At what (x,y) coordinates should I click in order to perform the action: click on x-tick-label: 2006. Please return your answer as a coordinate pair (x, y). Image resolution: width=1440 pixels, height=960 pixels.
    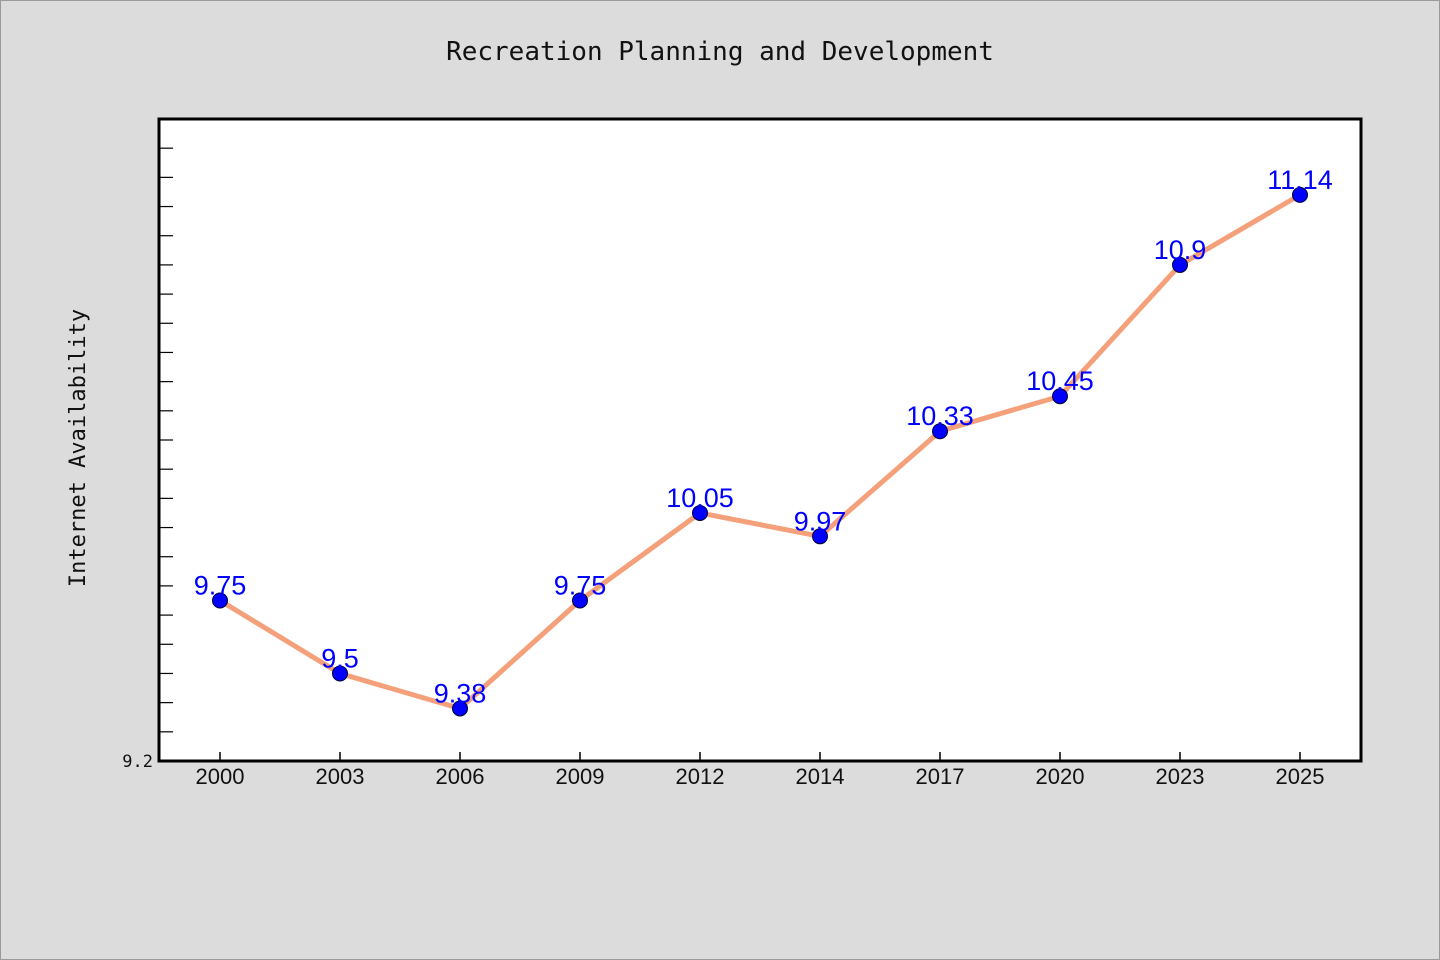
    Looking at the image, I should click on (460, 776).